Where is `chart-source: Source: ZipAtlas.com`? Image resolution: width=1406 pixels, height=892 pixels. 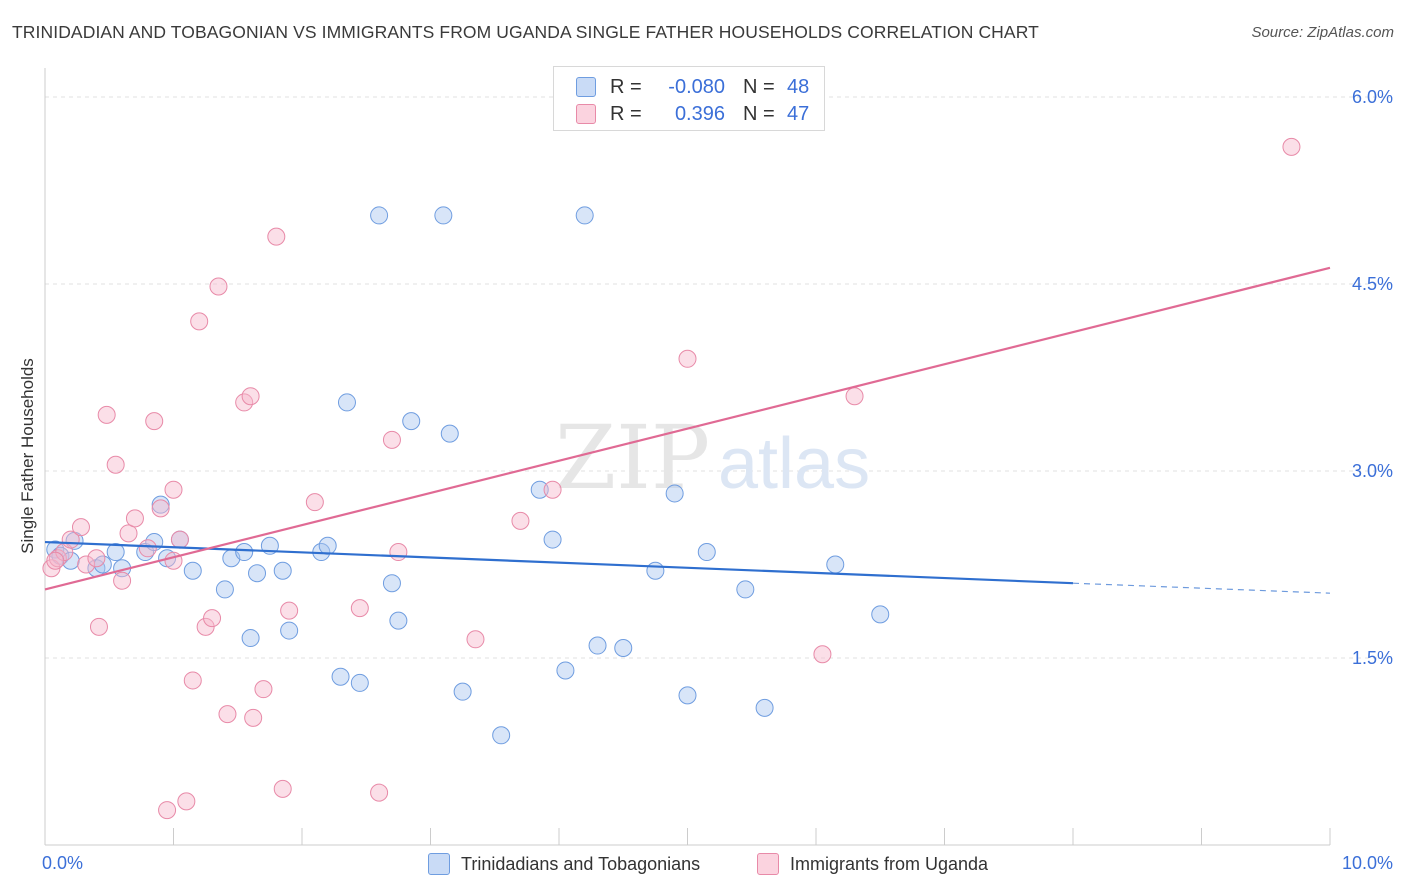 chart-source: Source: ZipAtlas.com is located at coordinates (1322, 32).